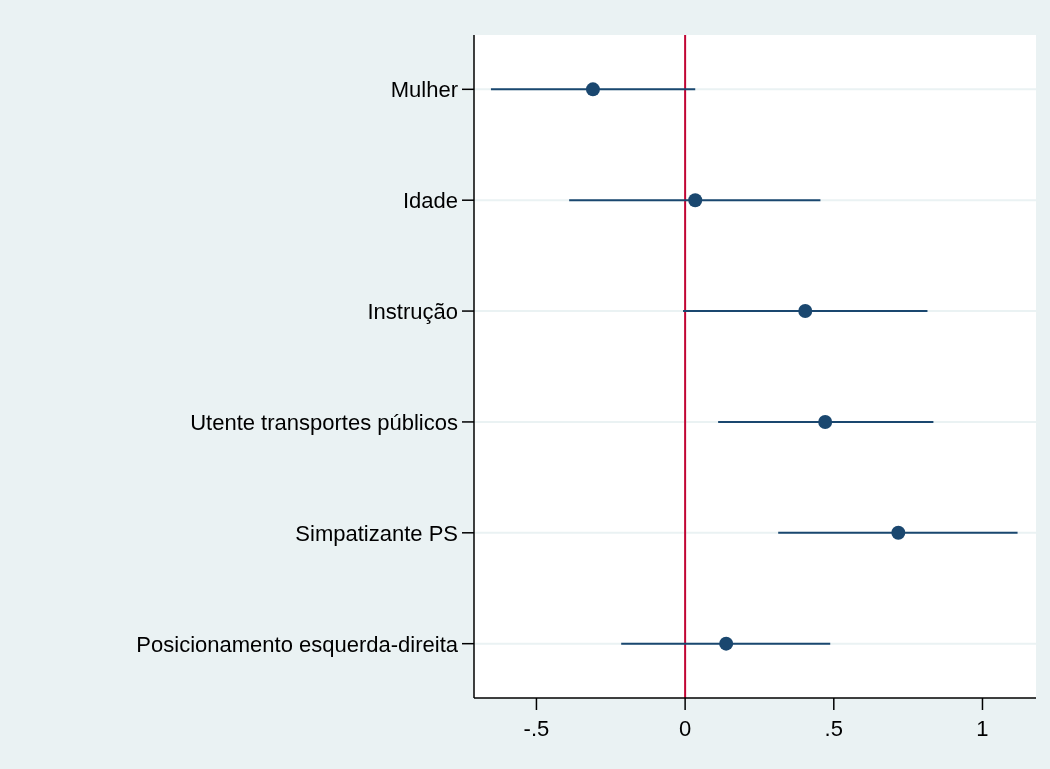 The width and height of the screenshot is (1050, 769). What do you see at coordinates (430, 201) in the screenshot?
I see `y-tick-label: Idade` at bounding box center [430, 201].